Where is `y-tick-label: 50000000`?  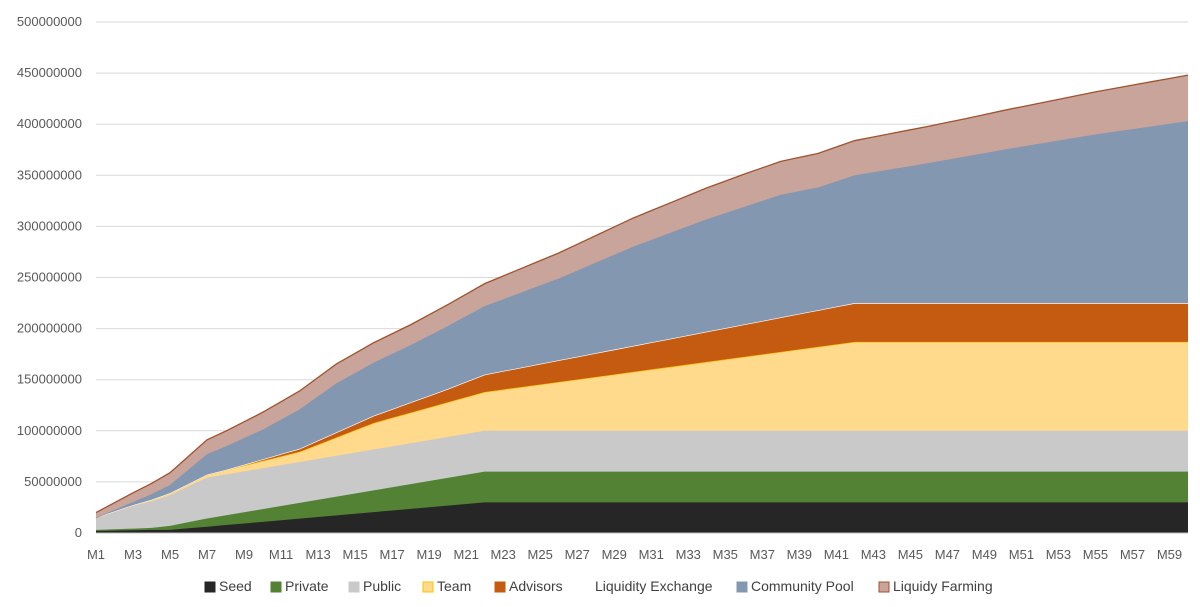
y-tick-label: 50000000 is located at coordinates (53, 481).